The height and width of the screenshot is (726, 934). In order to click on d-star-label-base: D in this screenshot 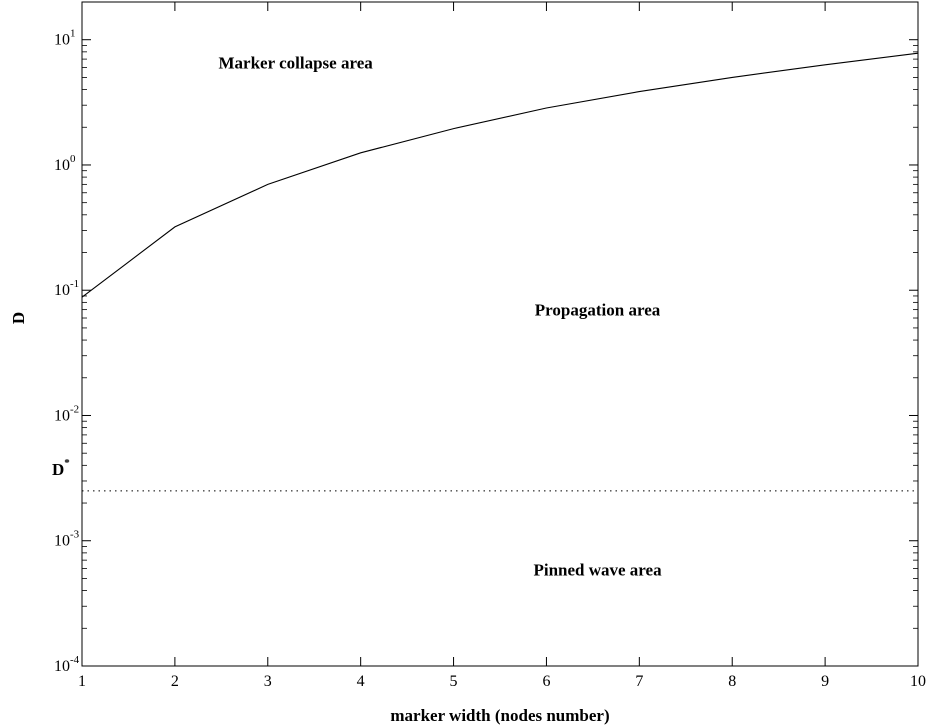, I will do `click(58, 469)`.